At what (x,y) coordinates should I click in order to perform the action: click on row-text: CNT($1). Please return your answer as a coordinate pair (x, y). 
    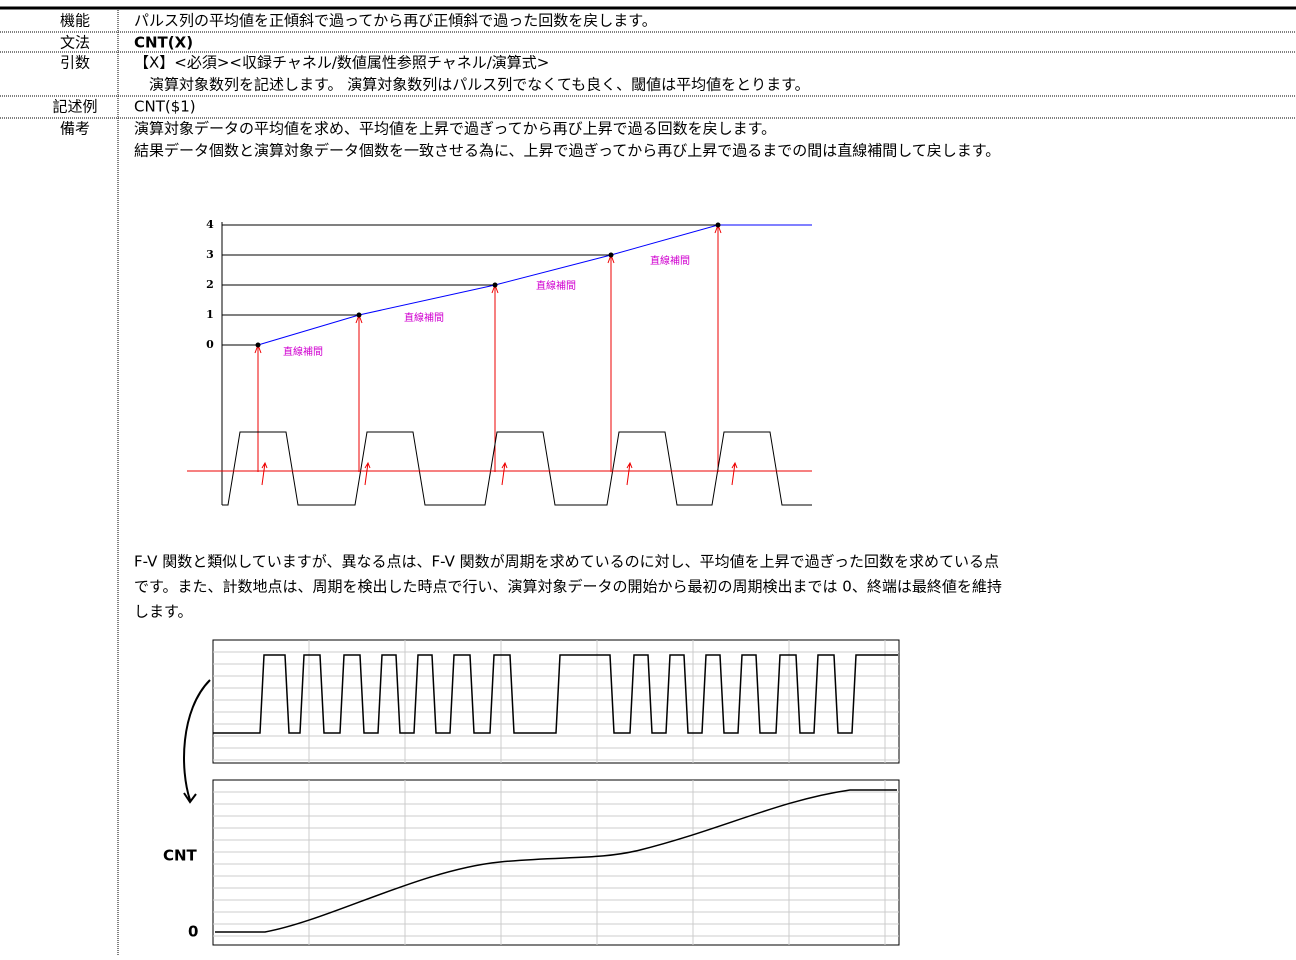
    Looking at the image, I should click on (165, 107).